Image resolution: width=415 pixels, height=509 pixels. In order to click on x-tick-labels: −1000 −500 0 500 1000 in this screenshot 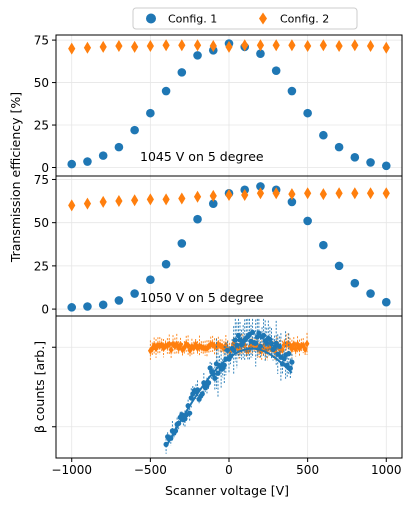, I will do `click(226, 470)`.